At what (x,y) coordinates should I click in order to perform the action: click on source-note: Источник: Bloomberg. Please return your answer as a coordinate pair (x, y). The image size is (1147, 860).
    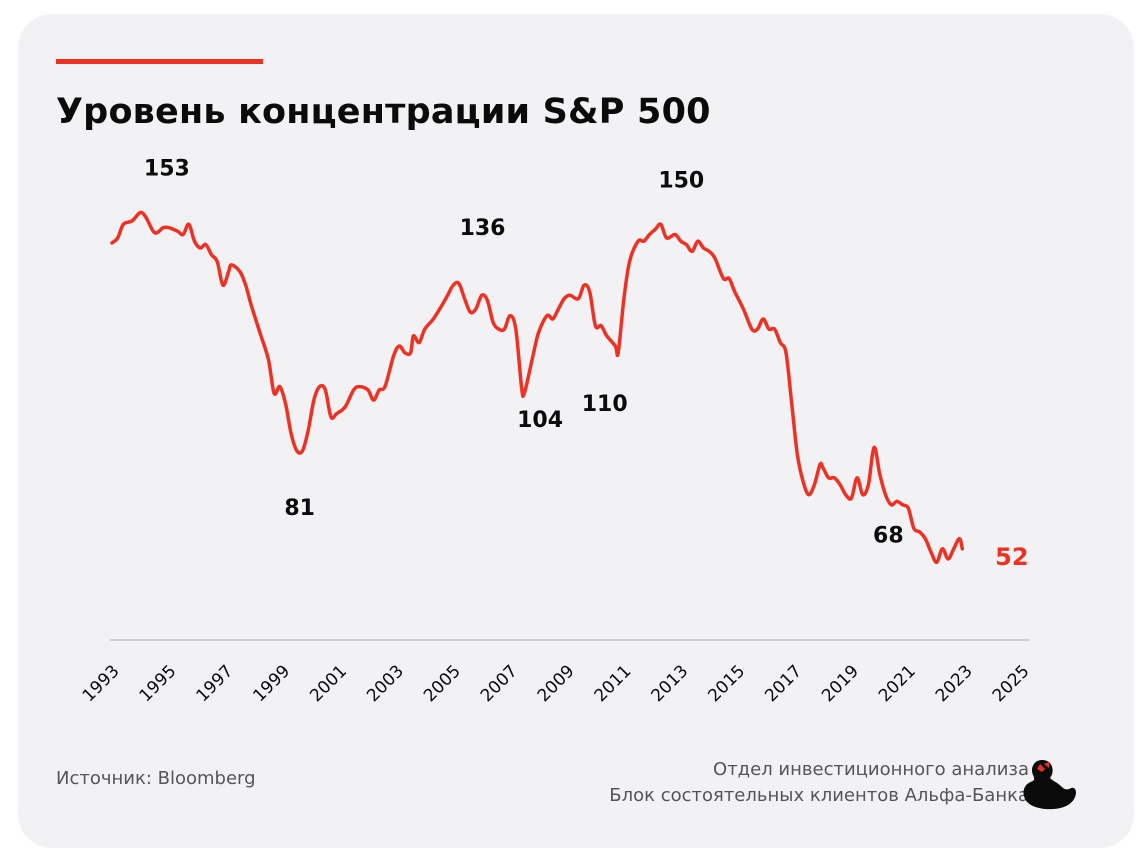
    Looking at the image, I should click on (156, 778).